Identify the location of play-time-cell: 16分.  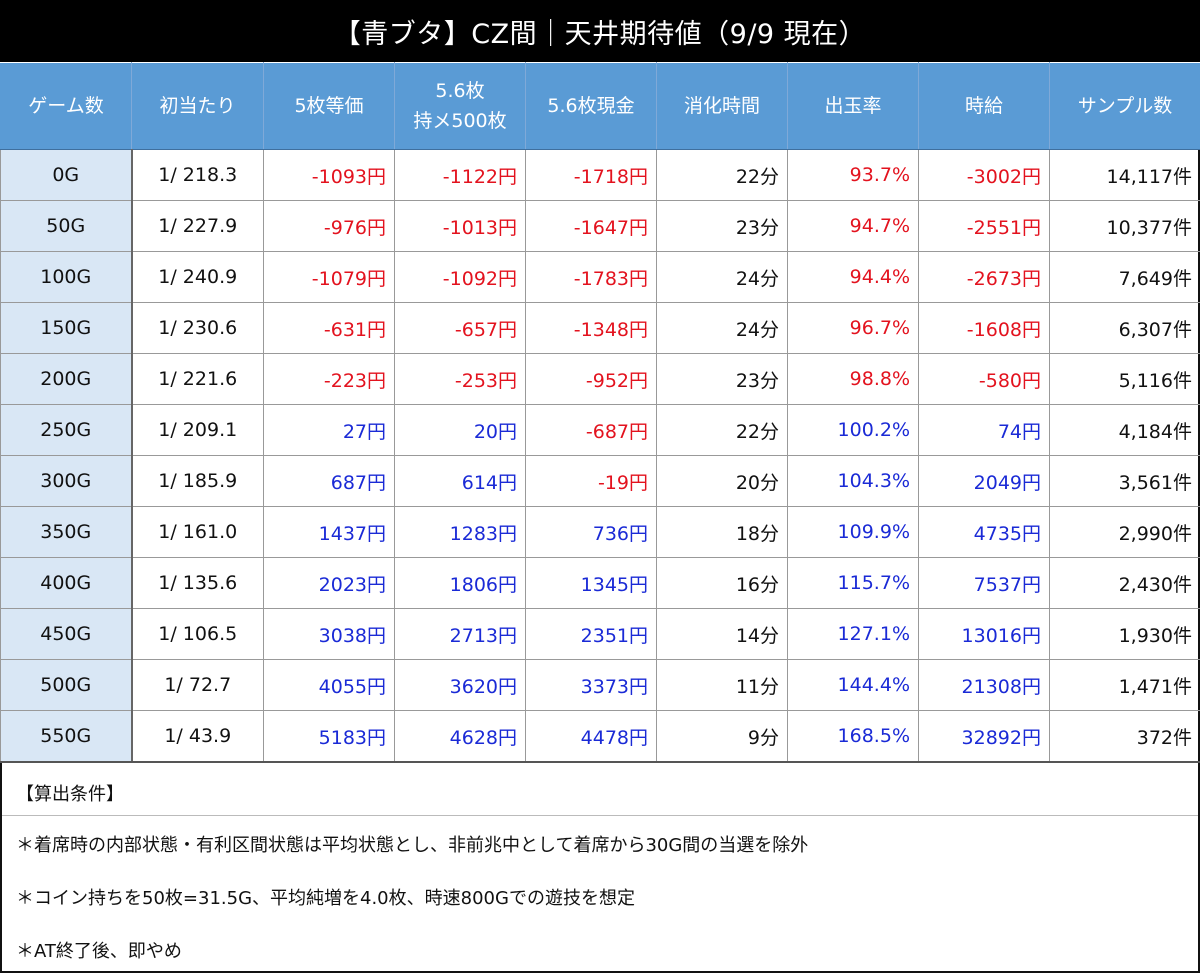
(722, 583).